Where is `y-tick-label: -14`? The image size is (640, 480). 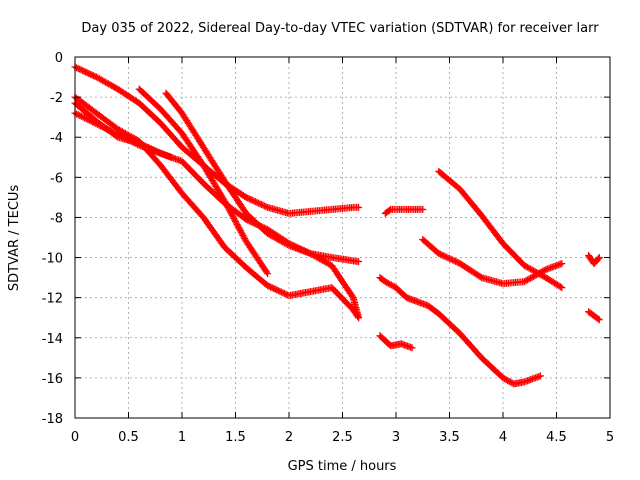
y-tick-label: -14 is located at coordinates (52, 339).